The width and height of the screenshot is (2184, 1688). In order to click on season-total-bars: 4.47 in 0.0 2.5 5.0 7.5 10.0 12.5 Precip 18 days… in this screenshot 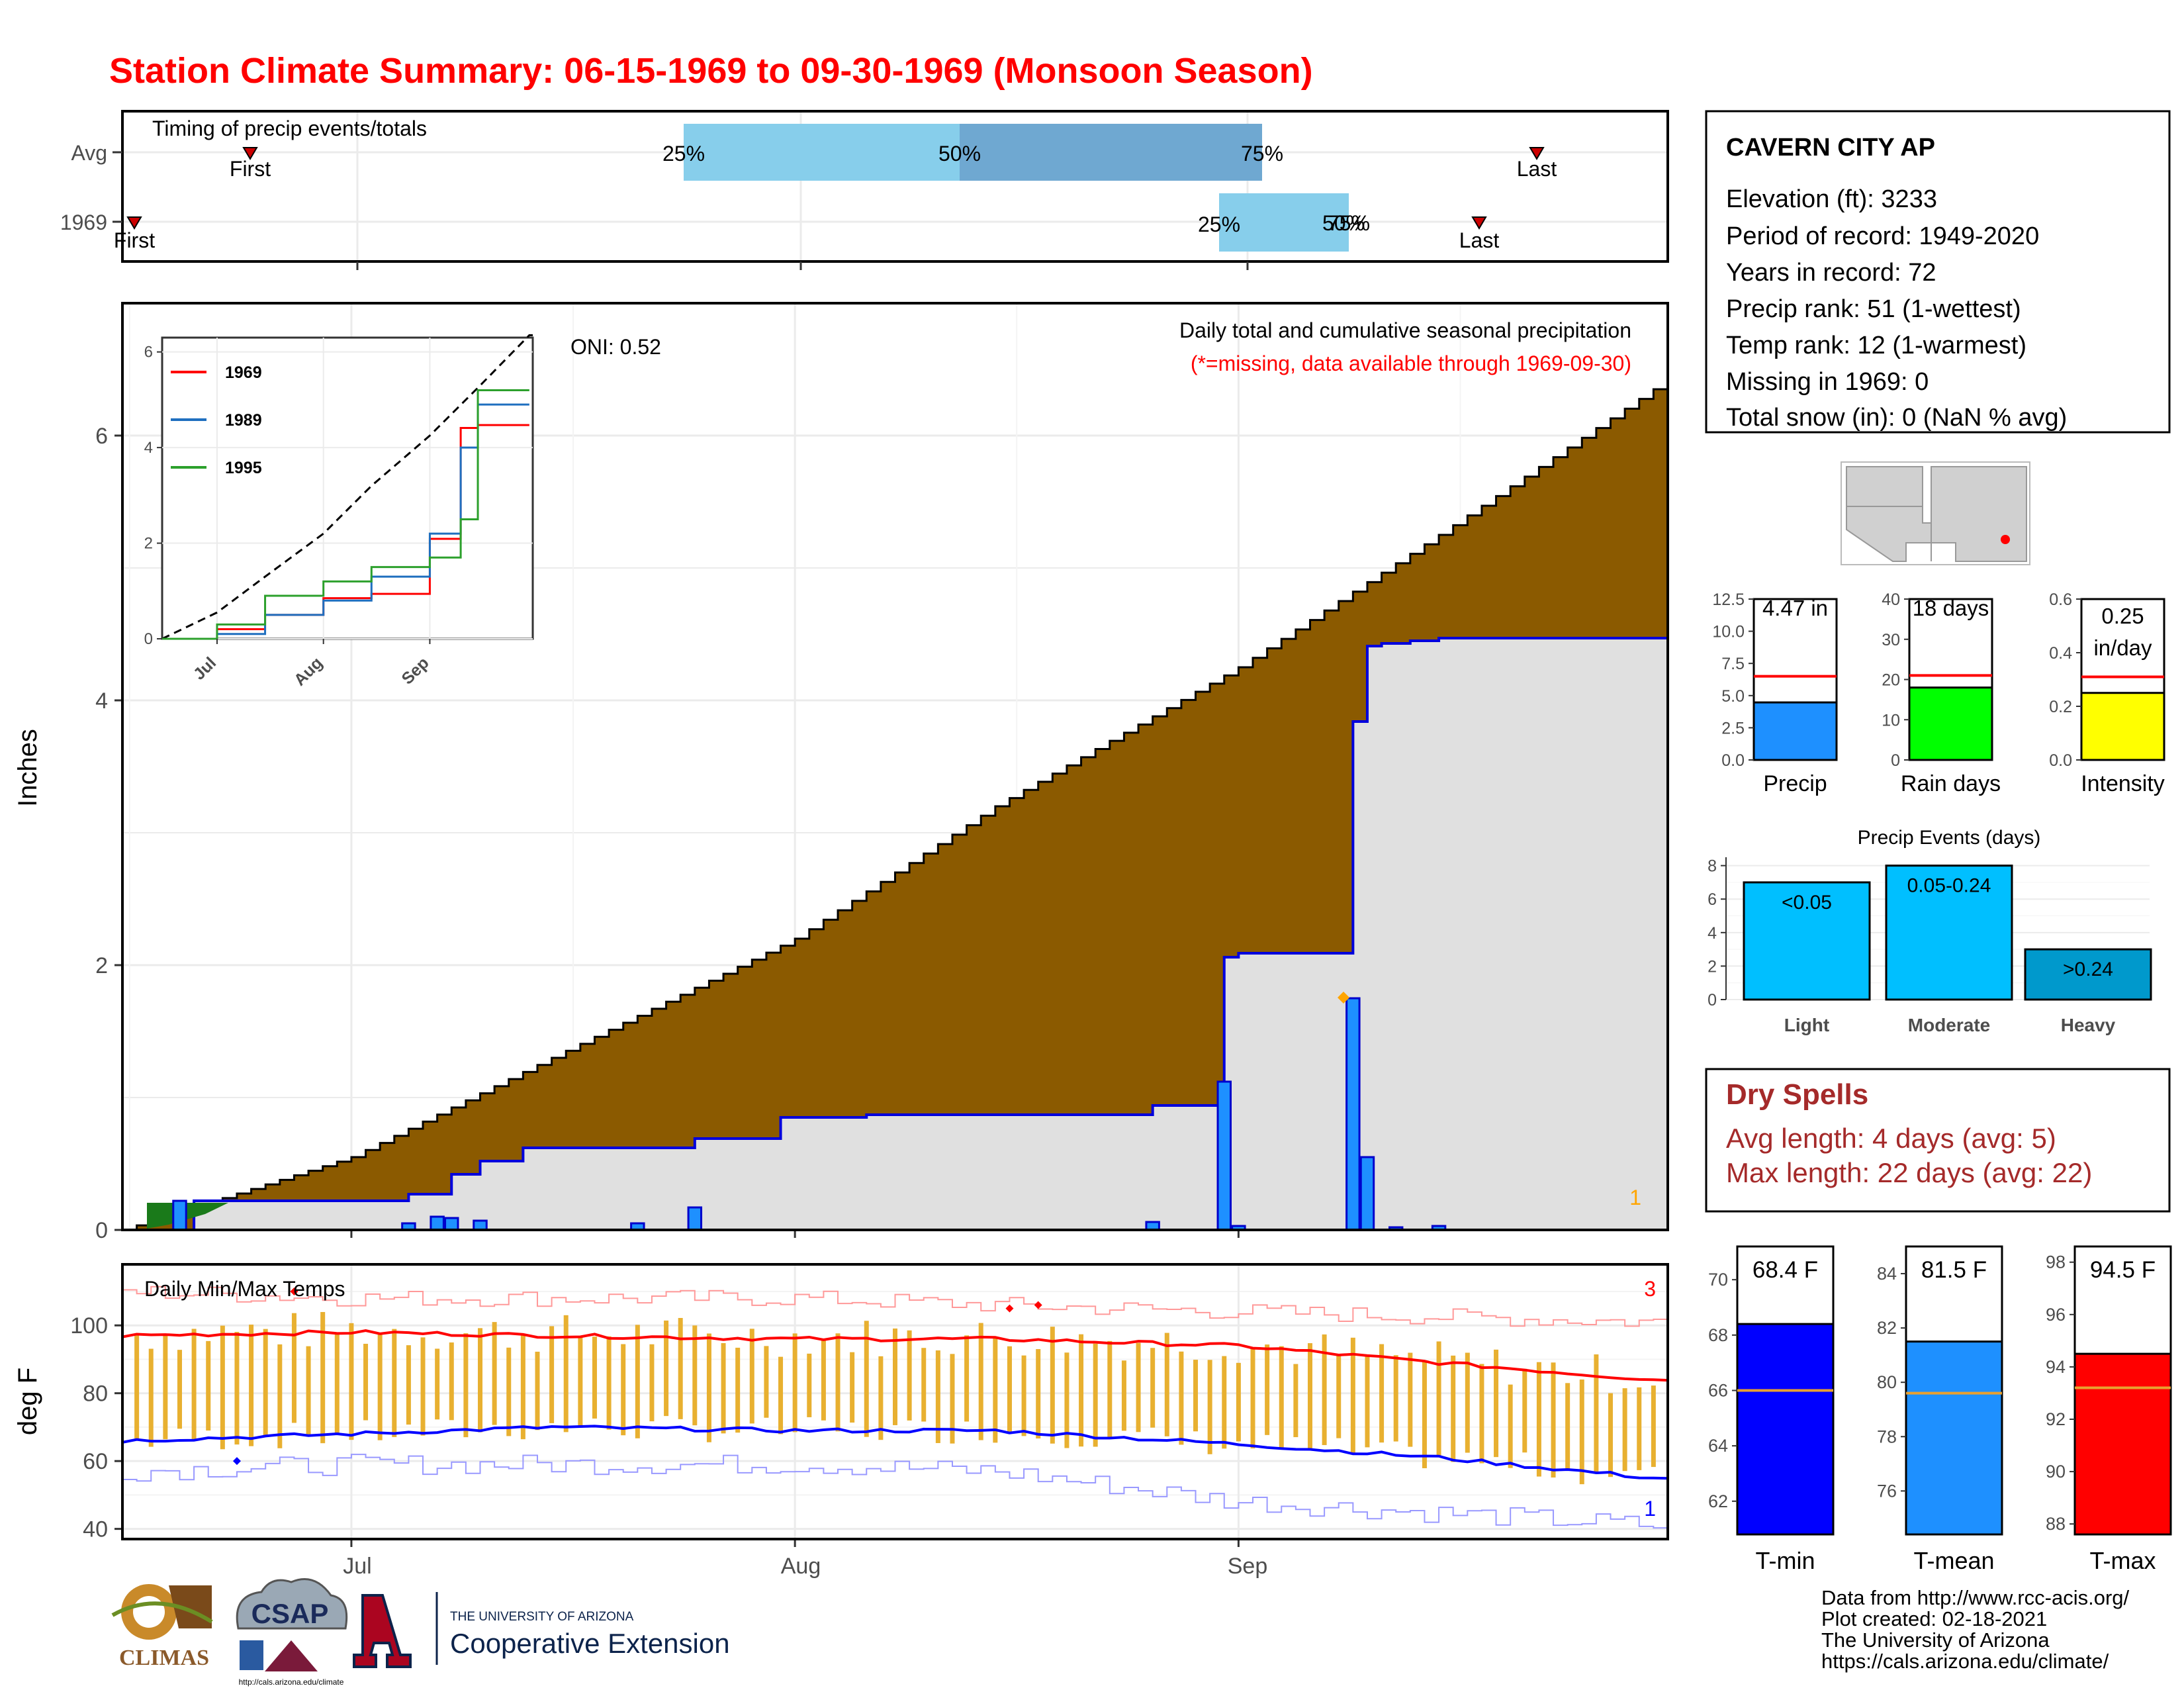, I will do `click(1939, 693)`.